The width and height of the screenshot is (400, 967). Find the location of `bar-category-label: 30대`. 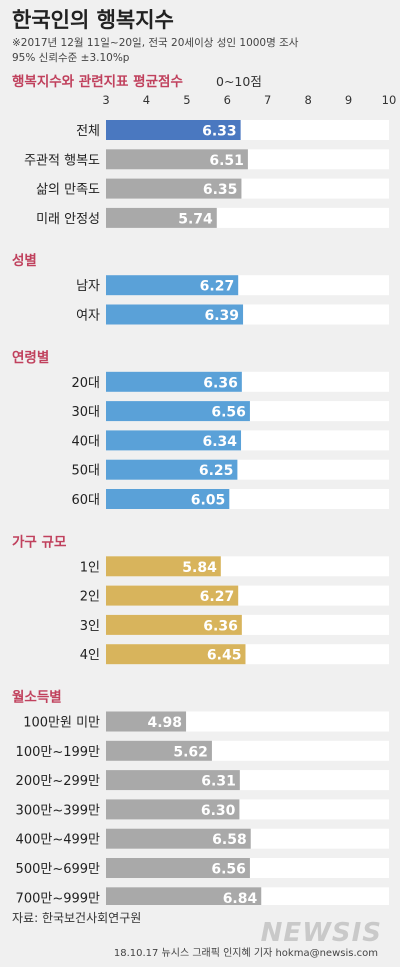

bar-category-label: 30대 is located at coordinates (85, 412).